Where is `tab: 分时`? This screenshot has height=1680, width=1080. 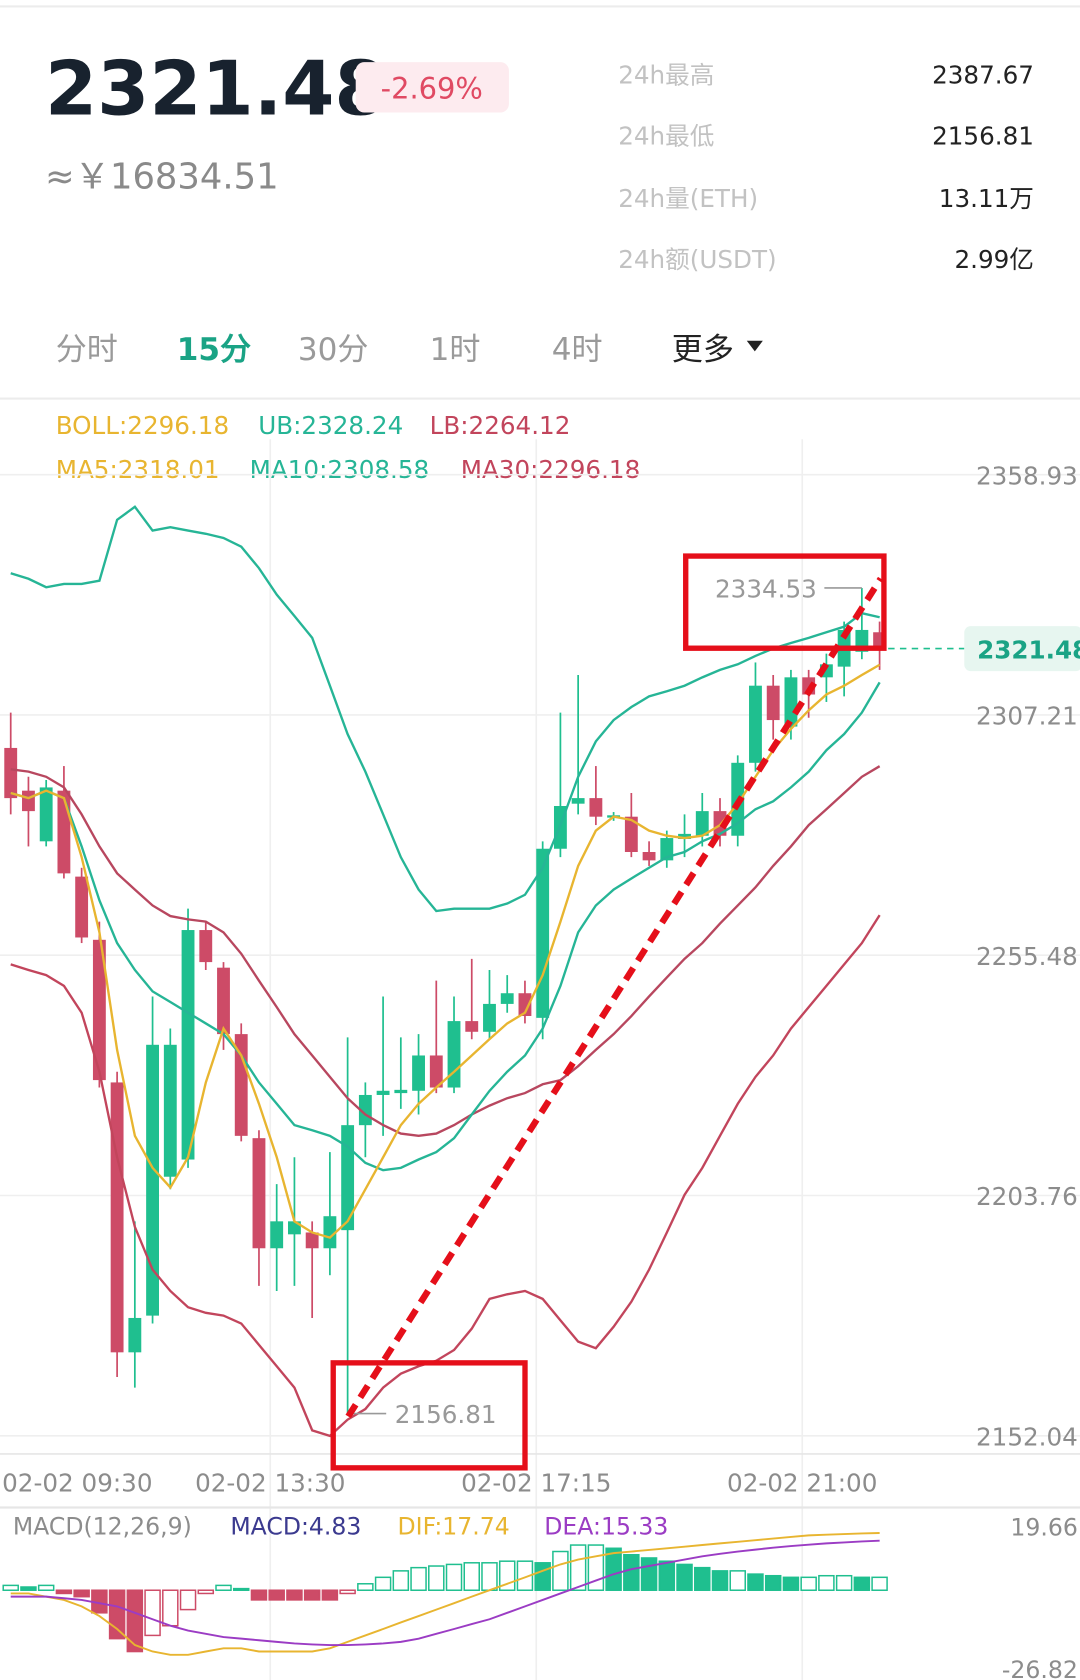
tab: 分时 is located at coordinates (87, 350).